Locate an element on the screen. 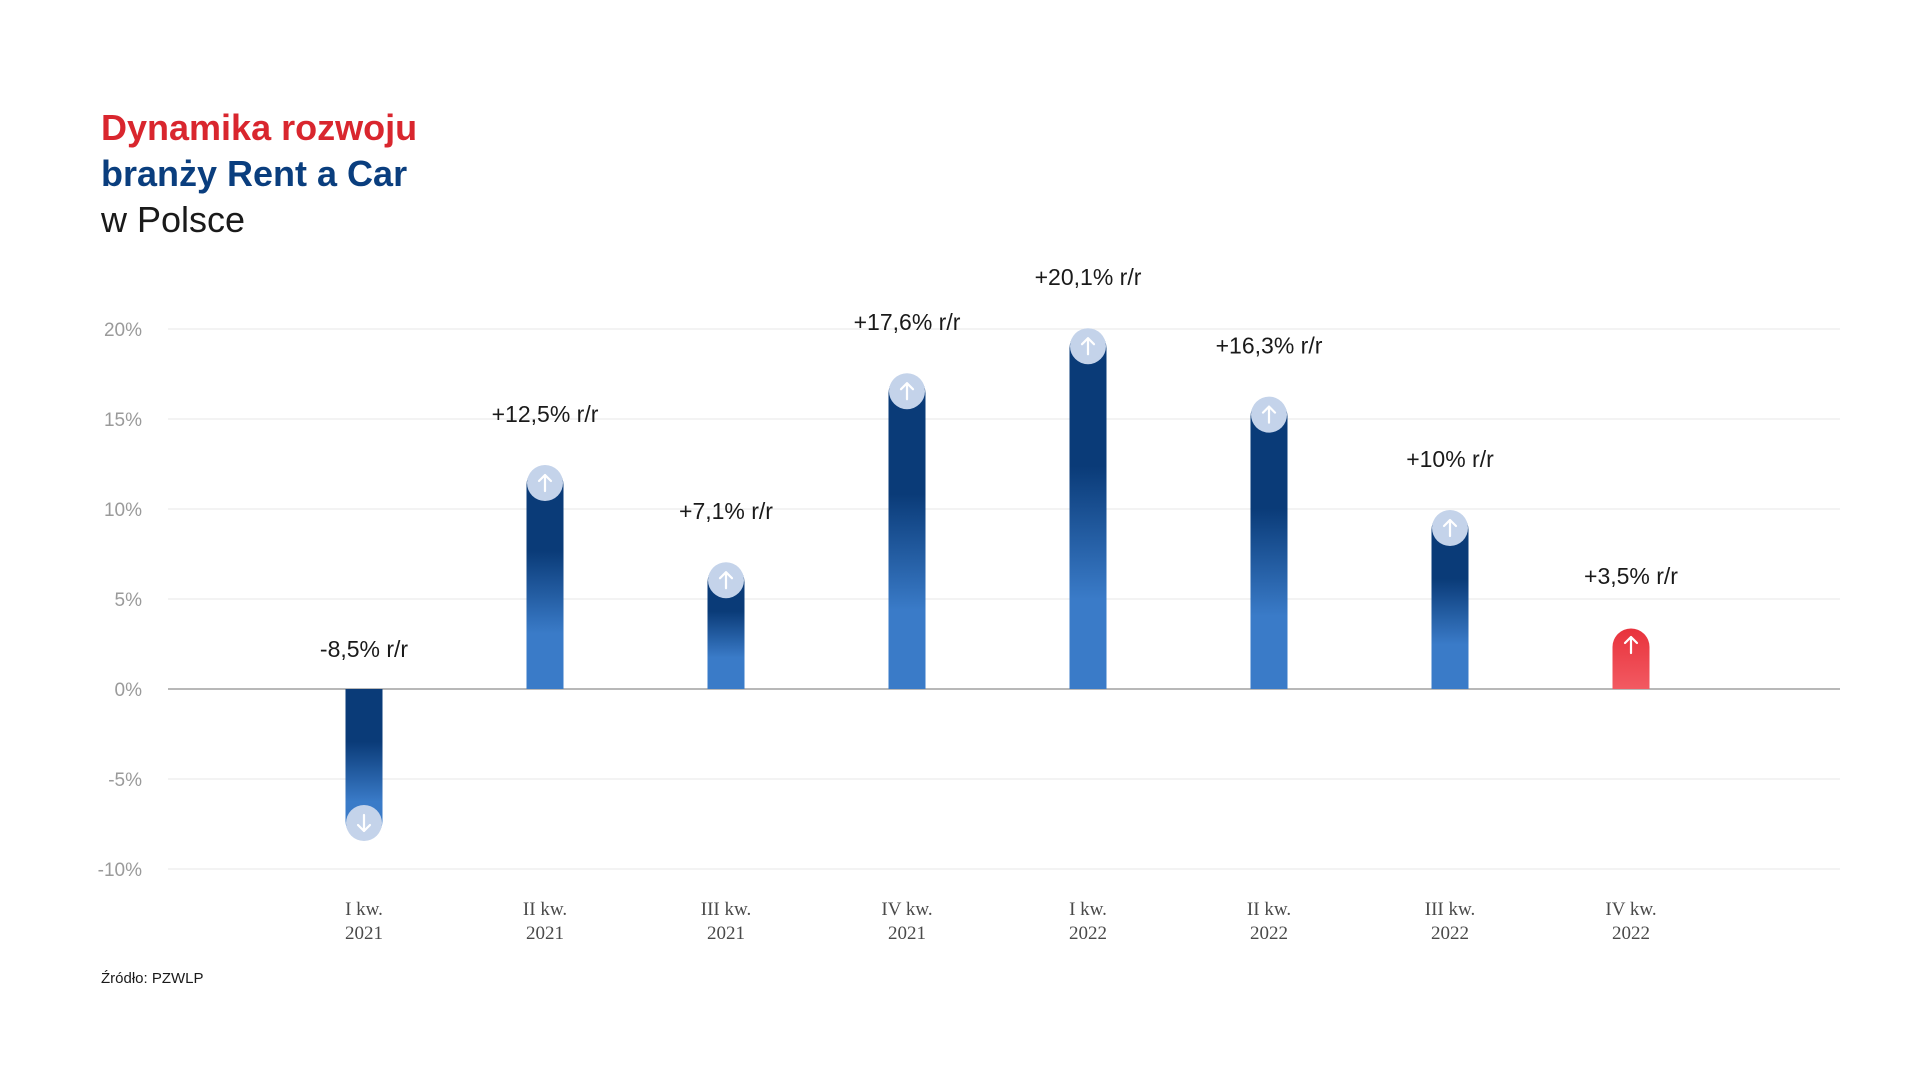 This screenshot has width=1920, height=1080. y-tick-label: 5% is located at coordinates (129, 600).